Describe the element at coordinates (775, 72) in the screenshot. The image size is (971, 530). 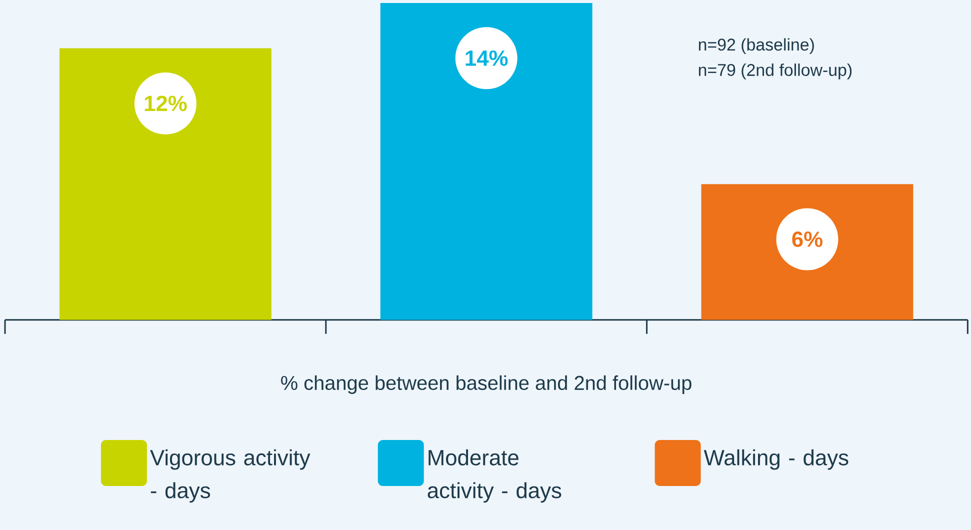
I see `annotation: n=79 (2nd follow-up)` at that location.